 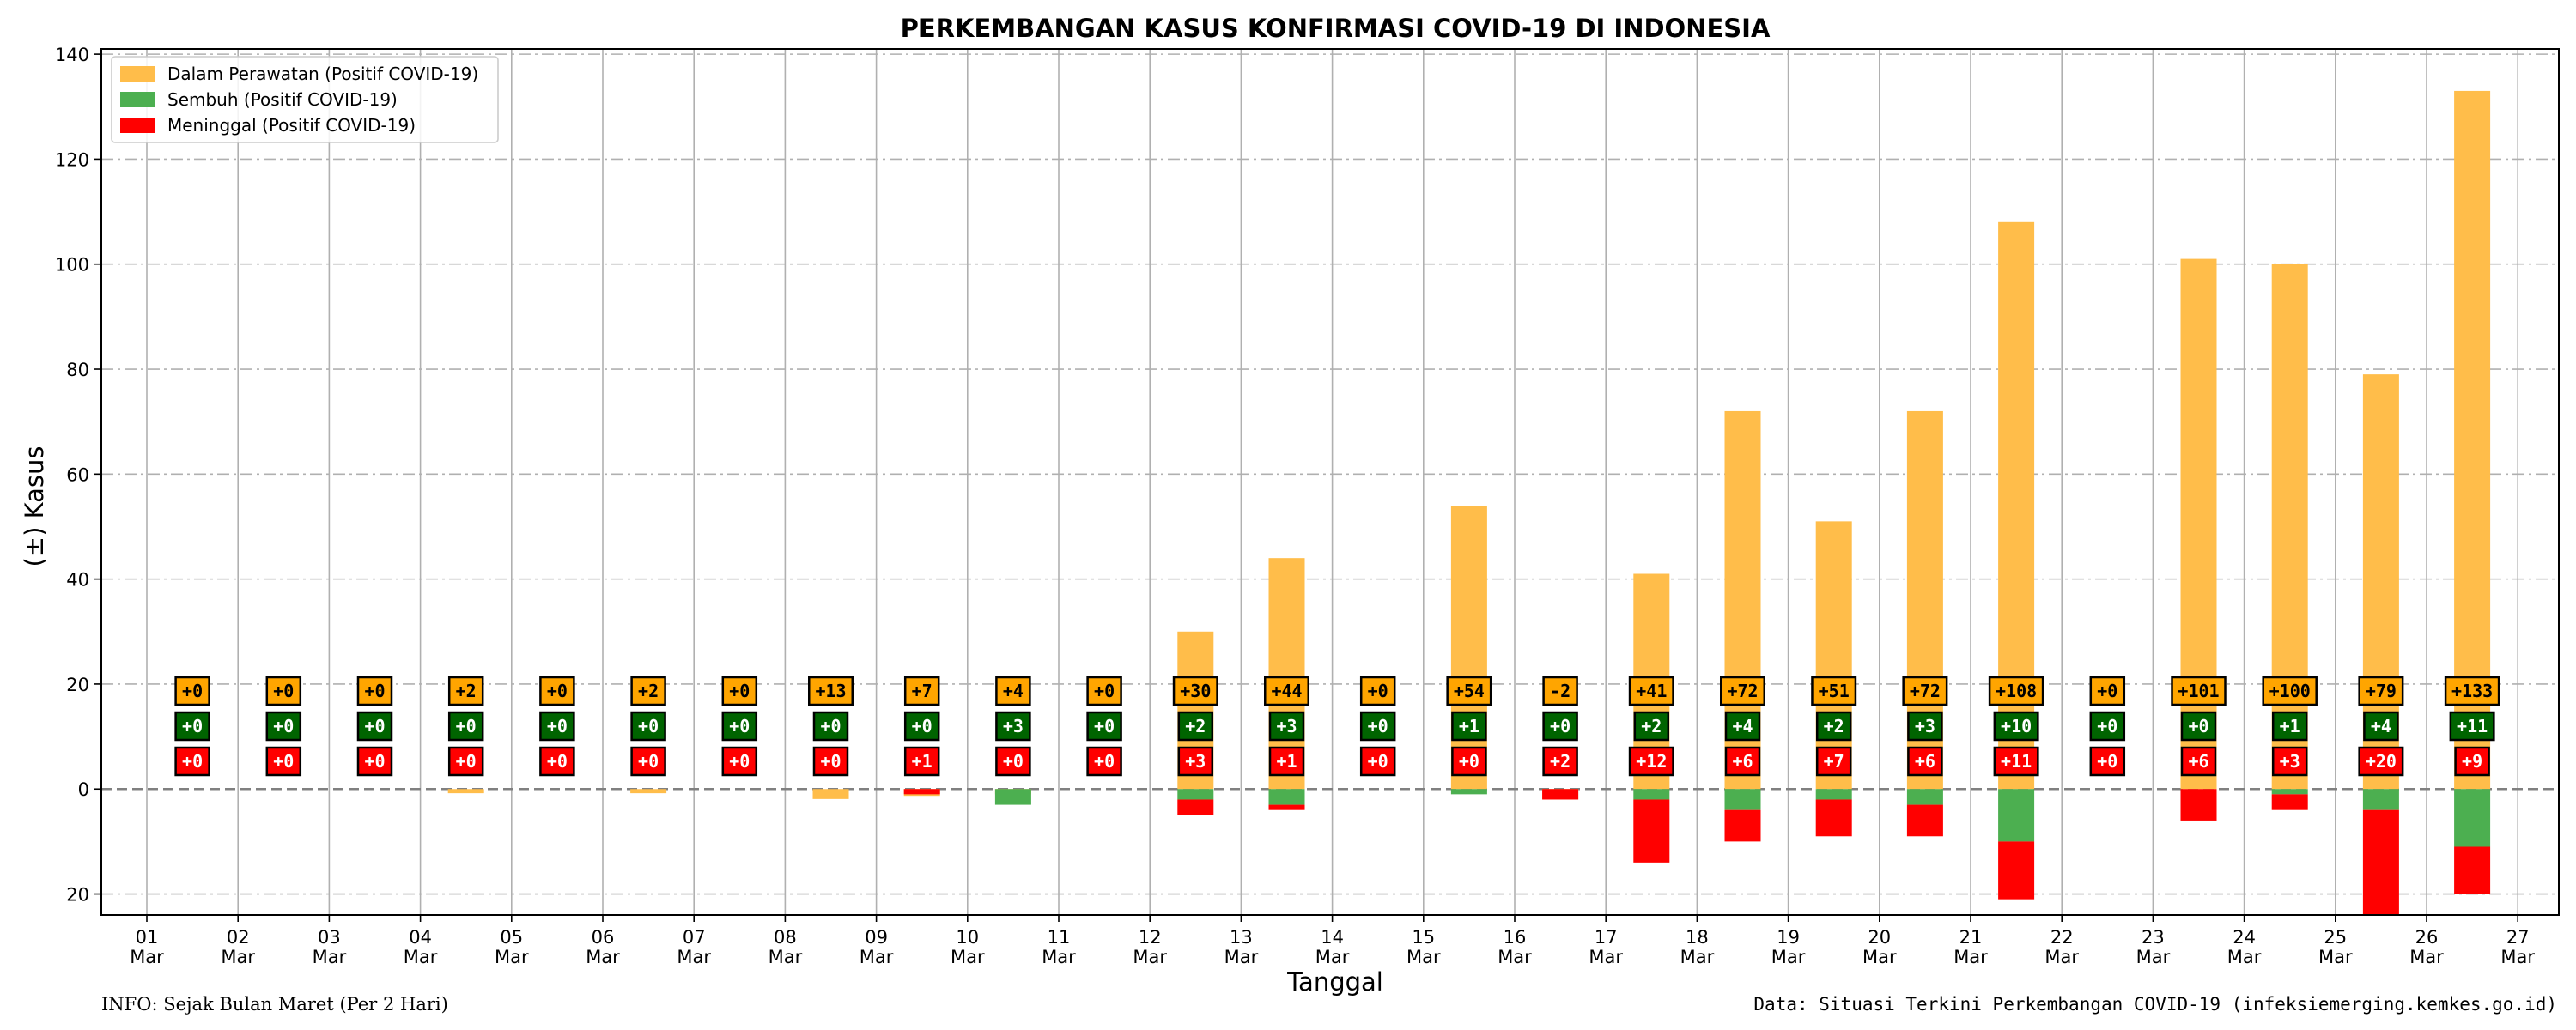 What do you see at coordinates (2472, 691) in the screenshot?
I see `label-dalam-perawatan: +133` at bounding box center [2472, 691].